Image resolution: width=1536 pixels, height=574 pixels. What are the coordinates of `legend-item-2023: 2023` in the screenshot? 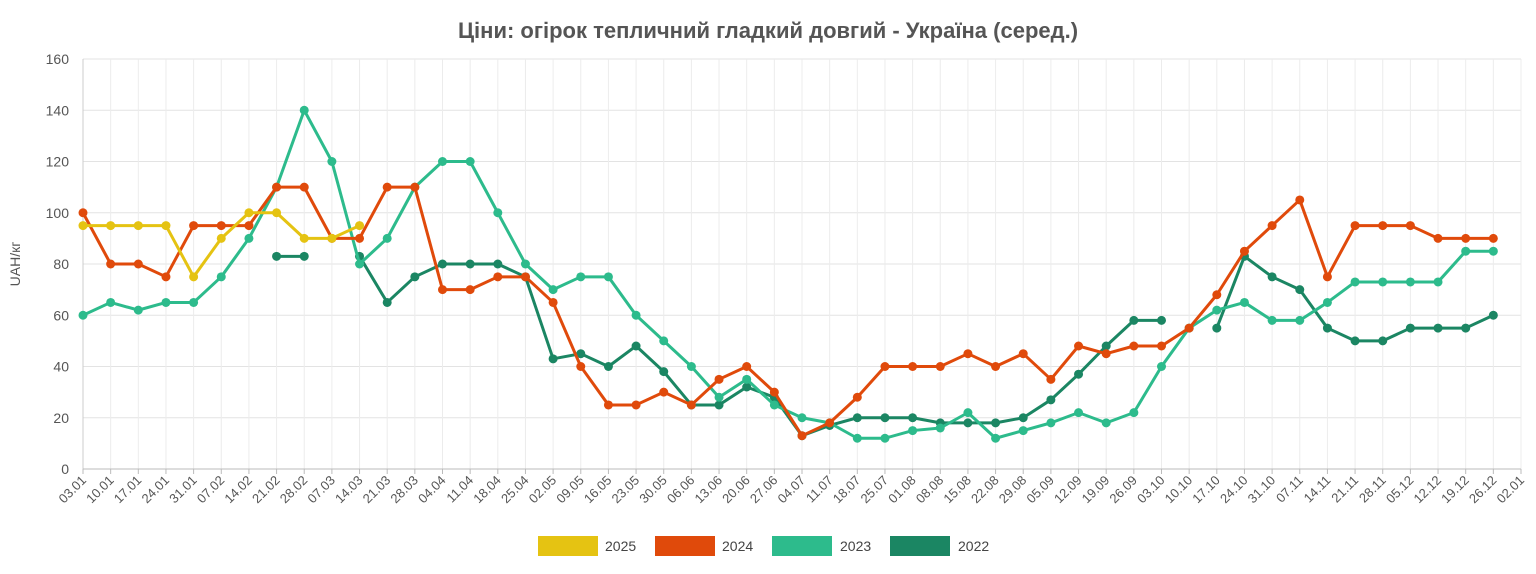 It's located at (821, 546).